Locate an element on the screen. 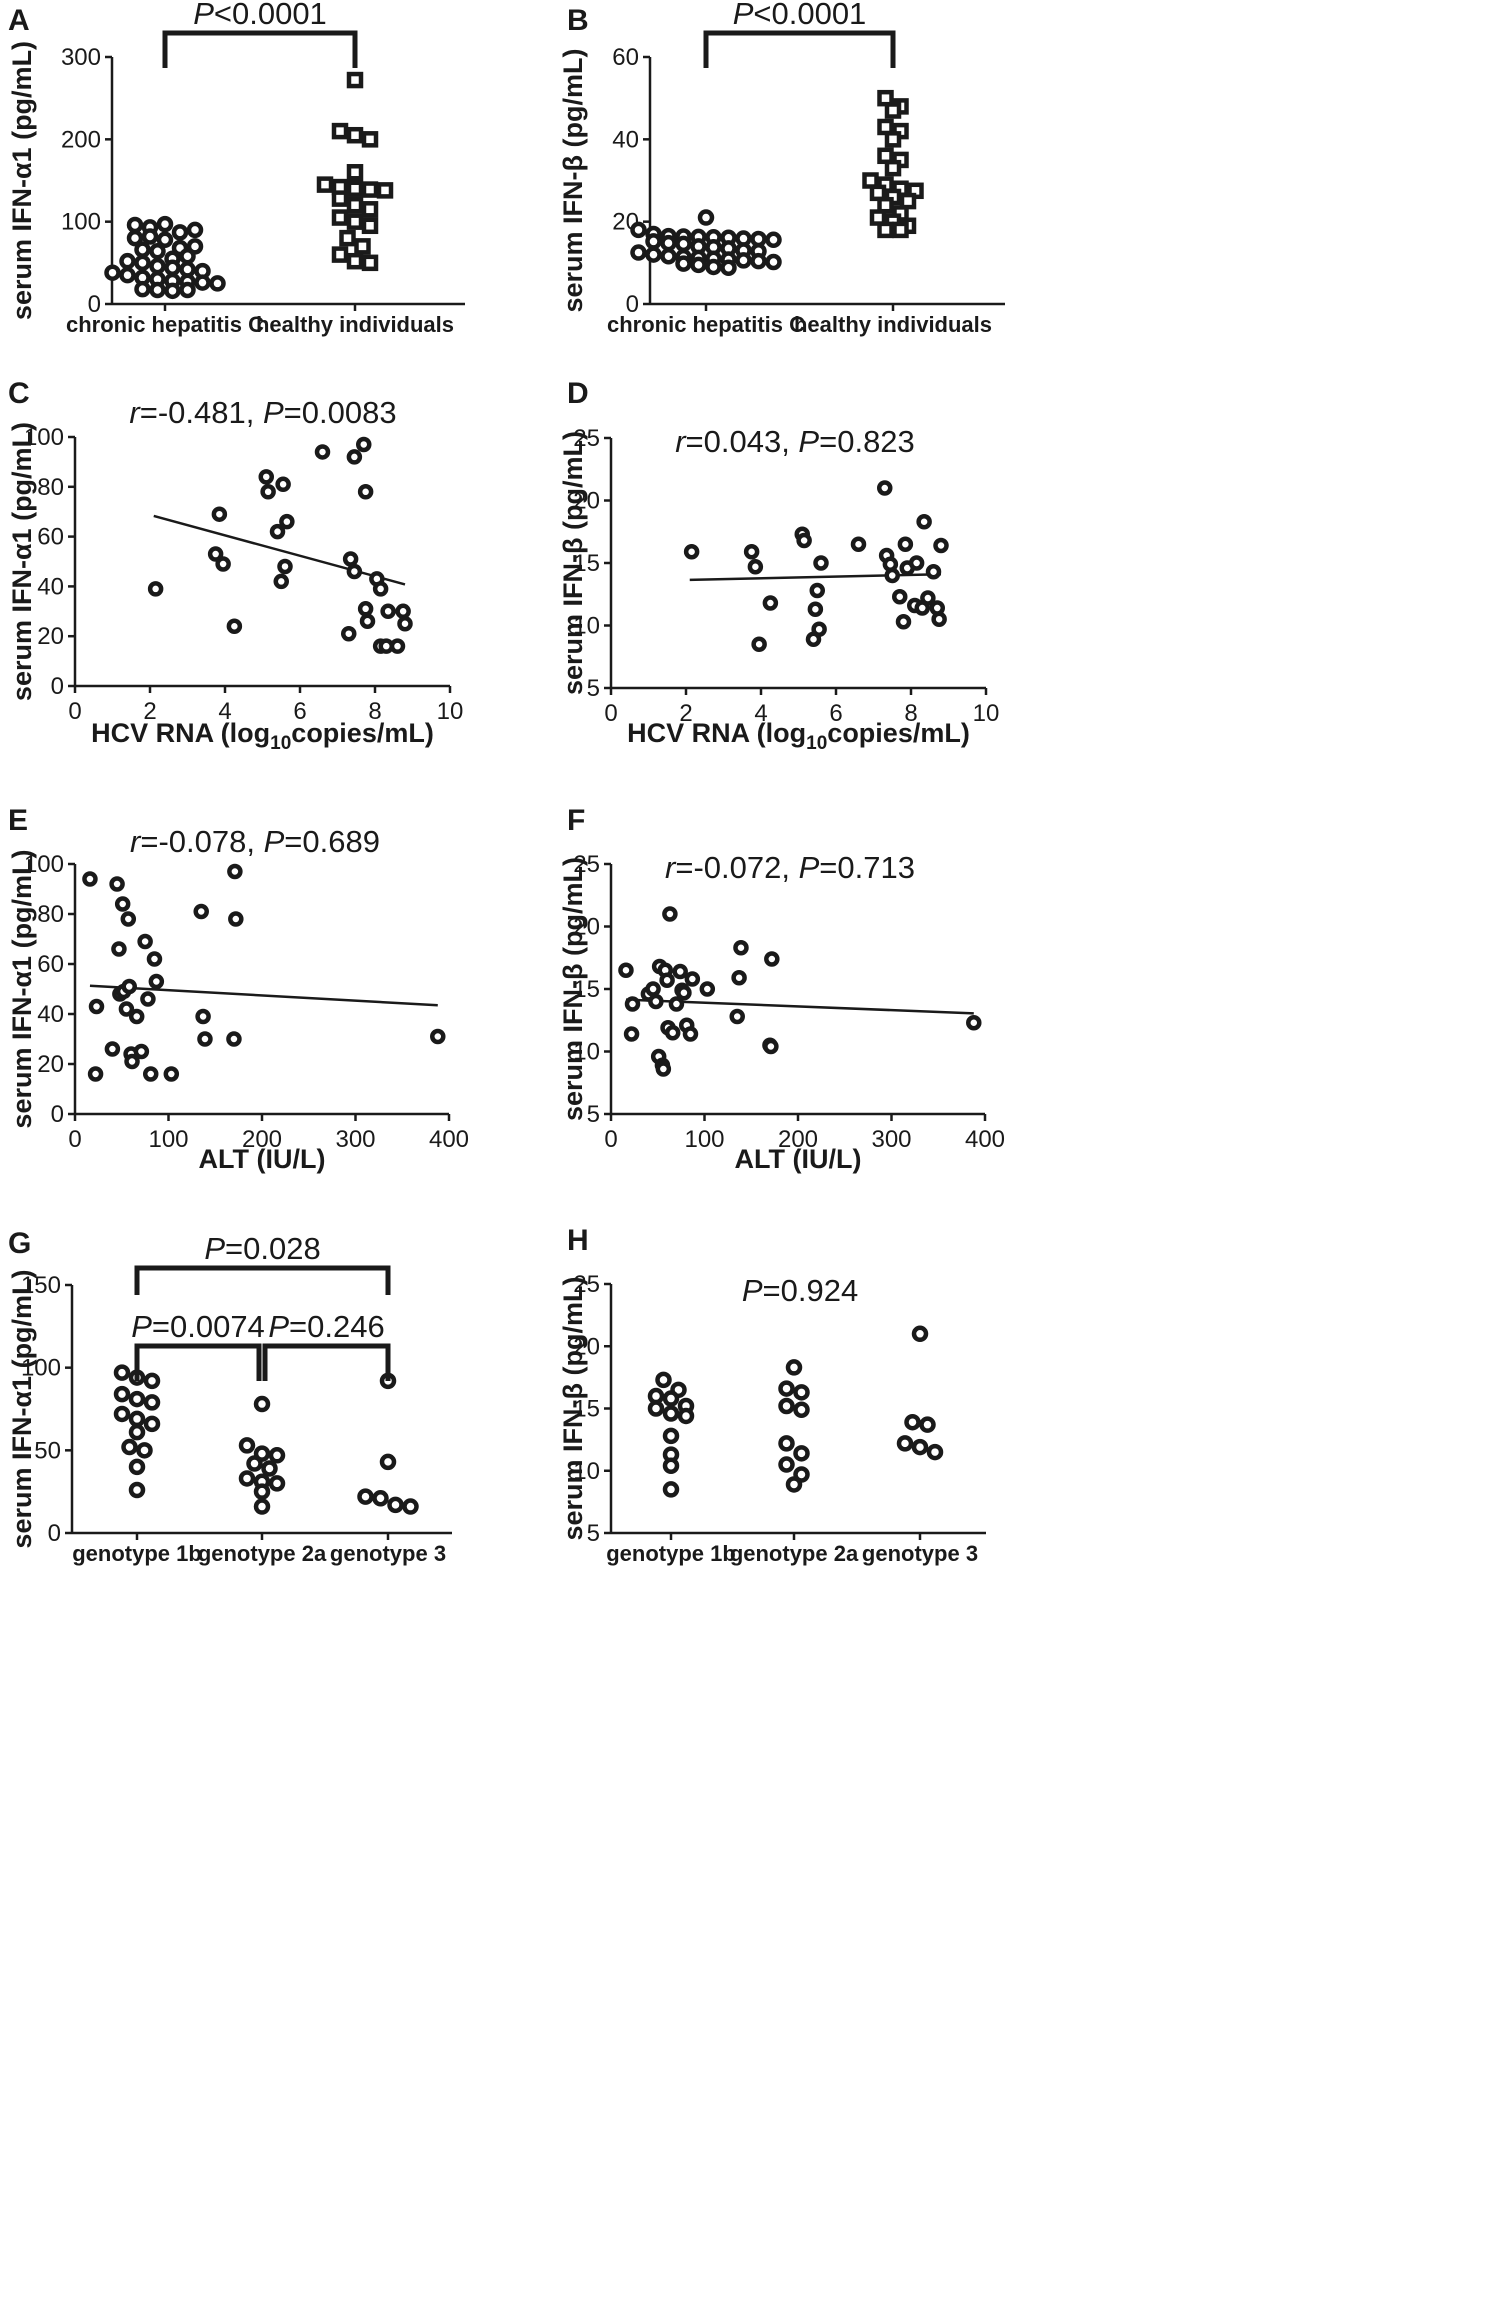 The image size is (1492, 2317). p-value-label: P=0.0074 is located at coordinates (198, 1326).